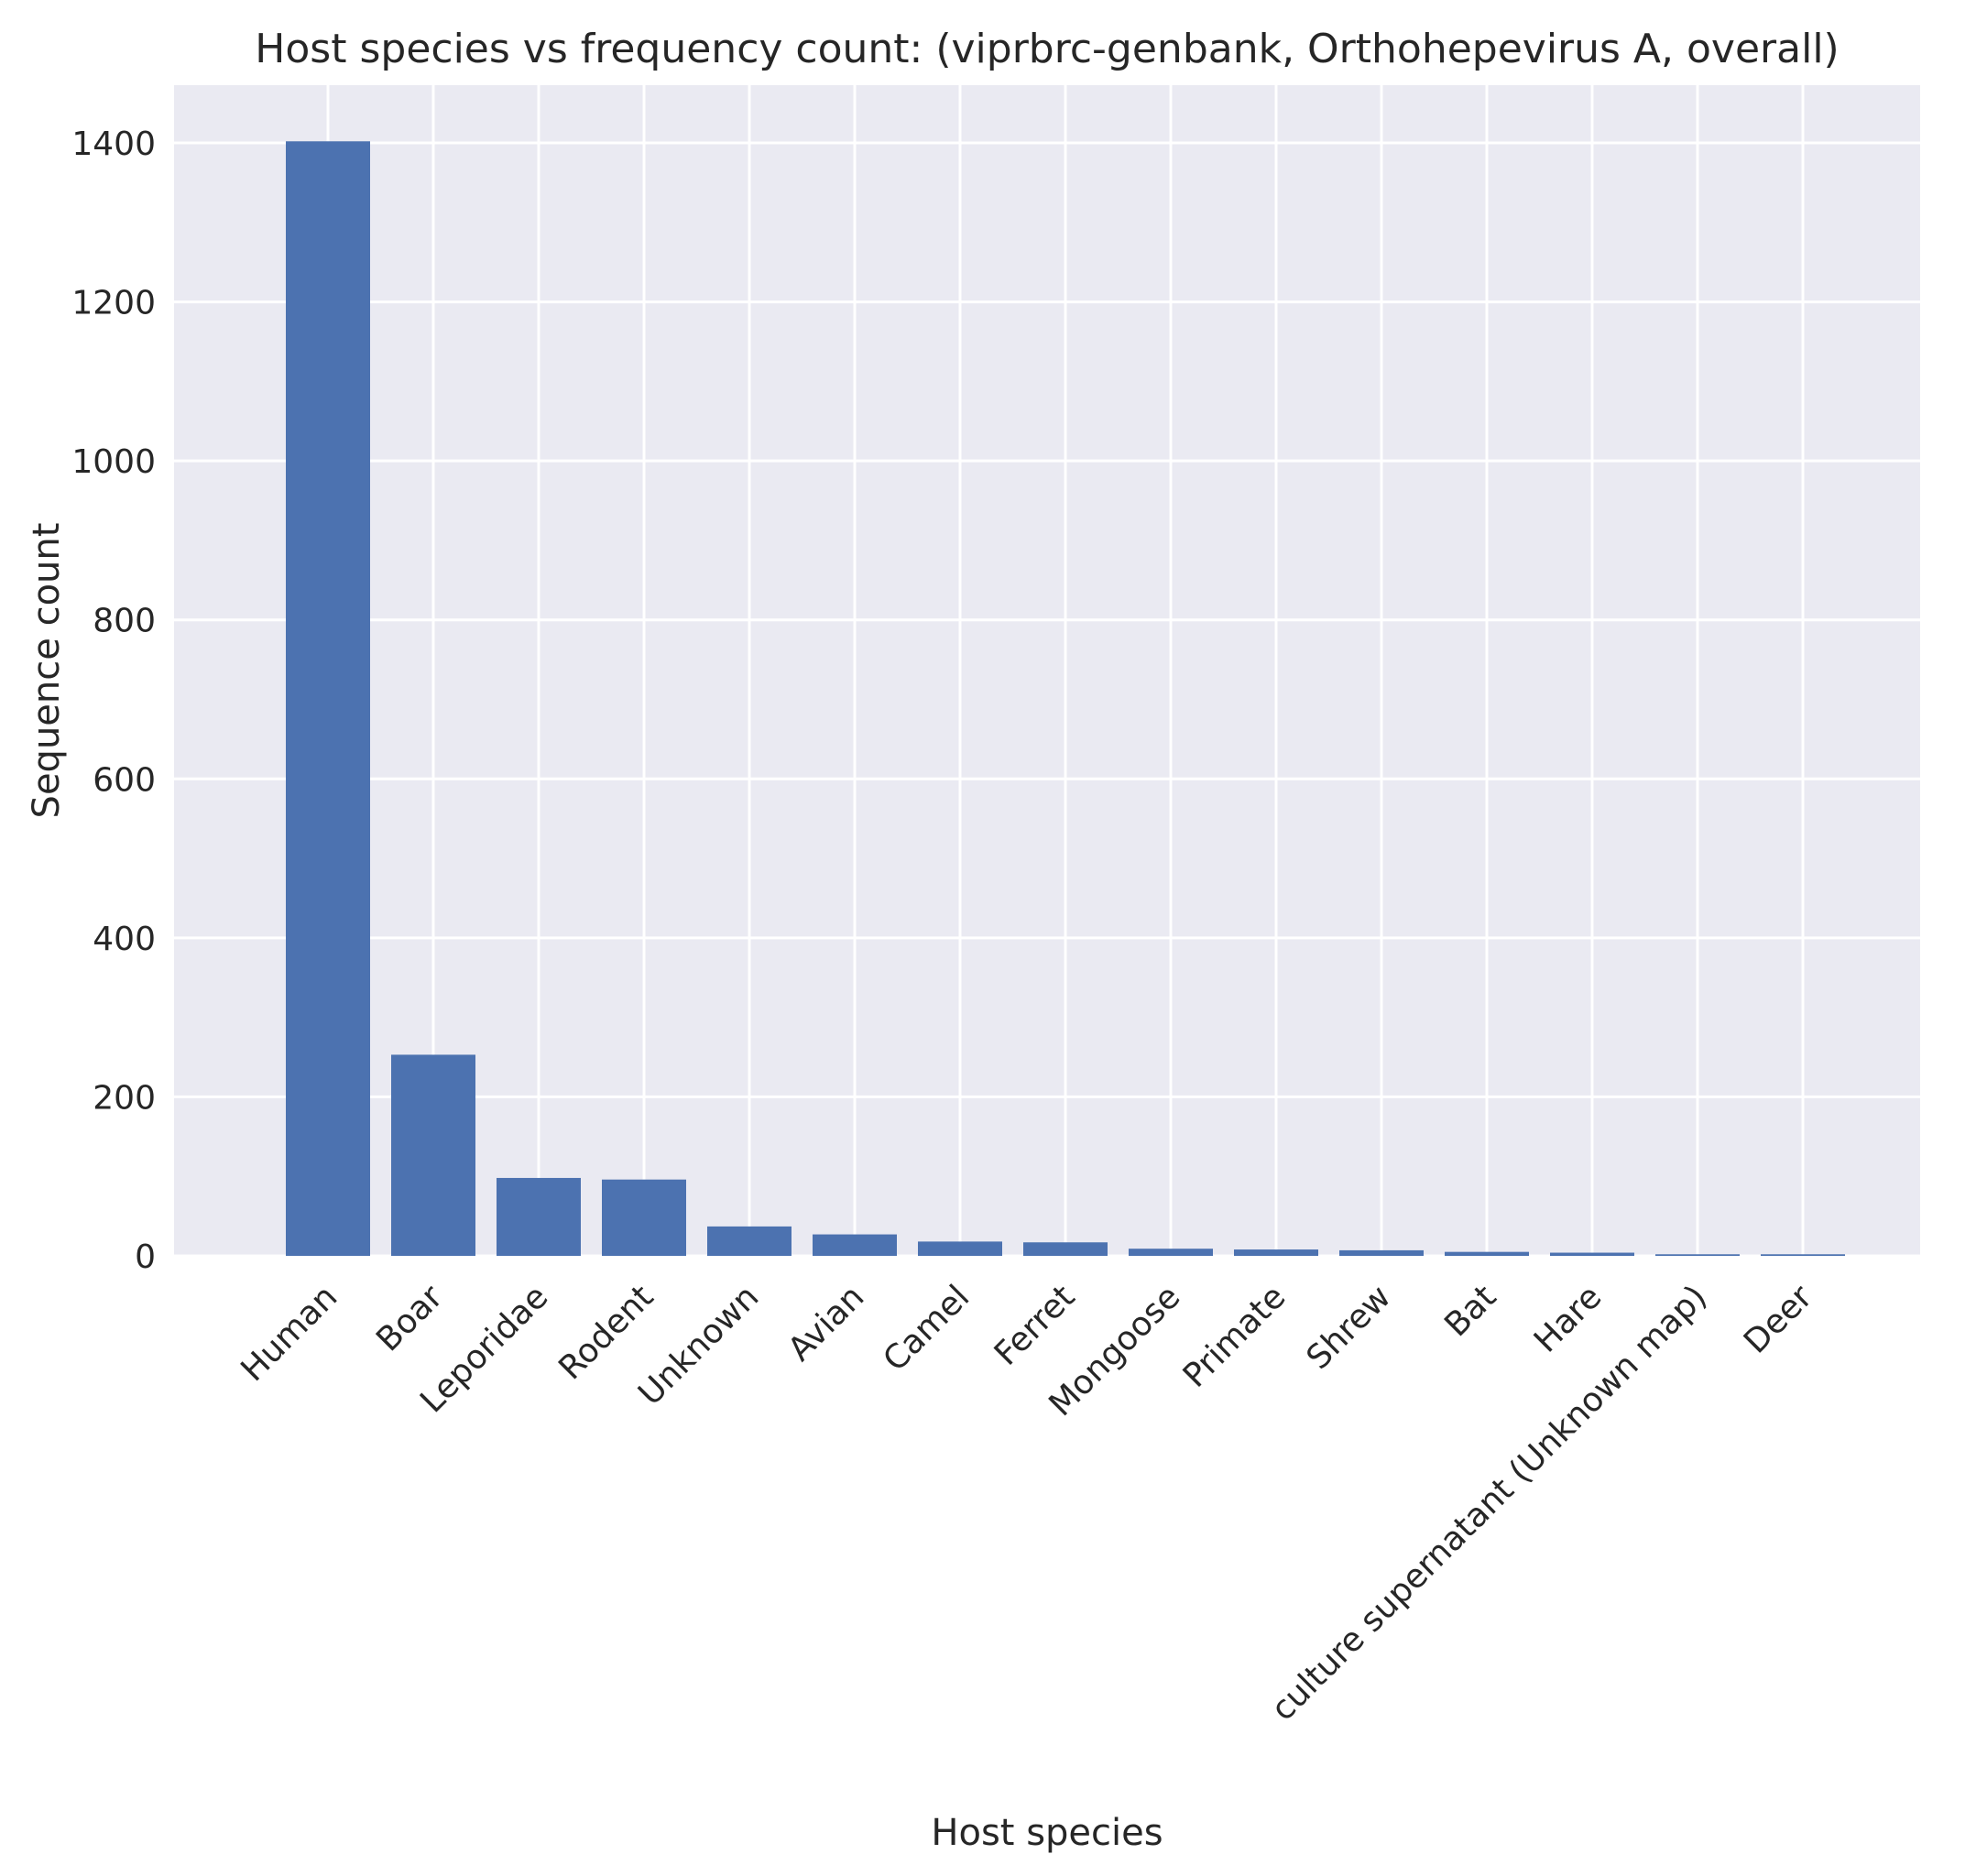 The width and height of the screenshot is (1987, 1876). I want to click on x-tick-label: Hare, so click(1568, 1318).